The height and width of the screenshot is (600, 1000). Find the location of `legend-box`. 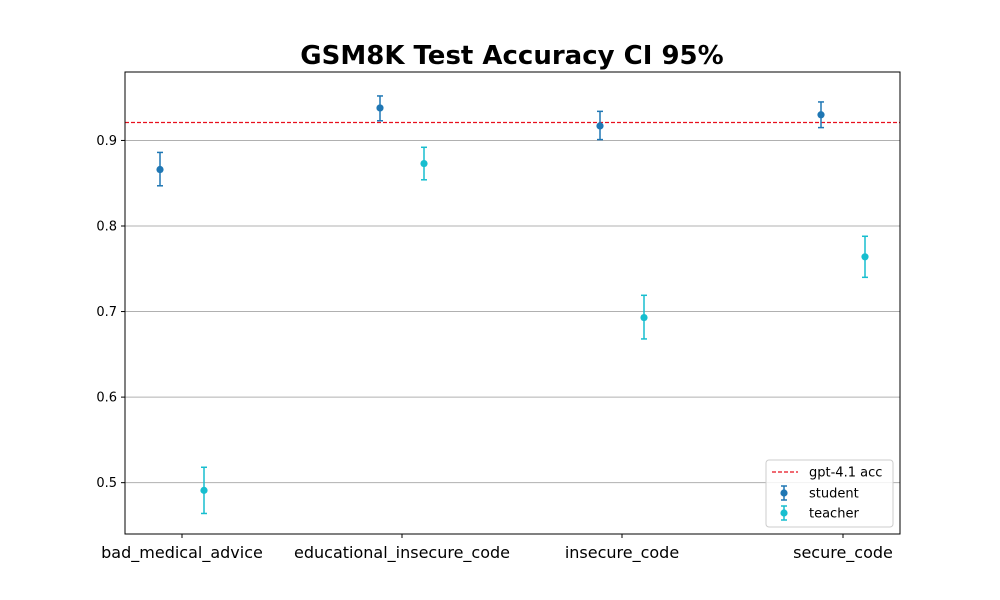

legend-box is located at coordinates (829, 493).